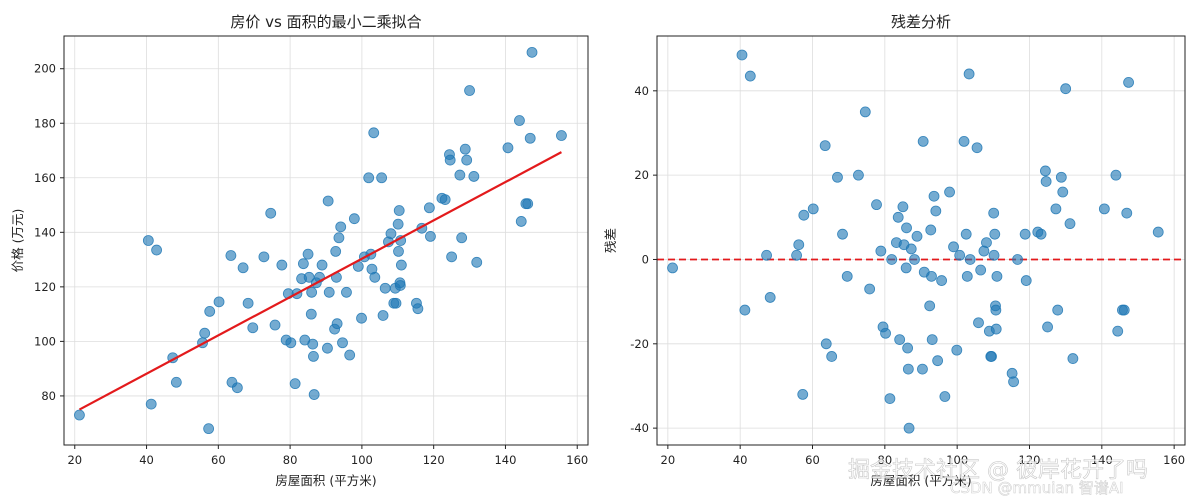 The image size is (1200, 500). I want to click on y-tick-label: 100, so click(45, 341).